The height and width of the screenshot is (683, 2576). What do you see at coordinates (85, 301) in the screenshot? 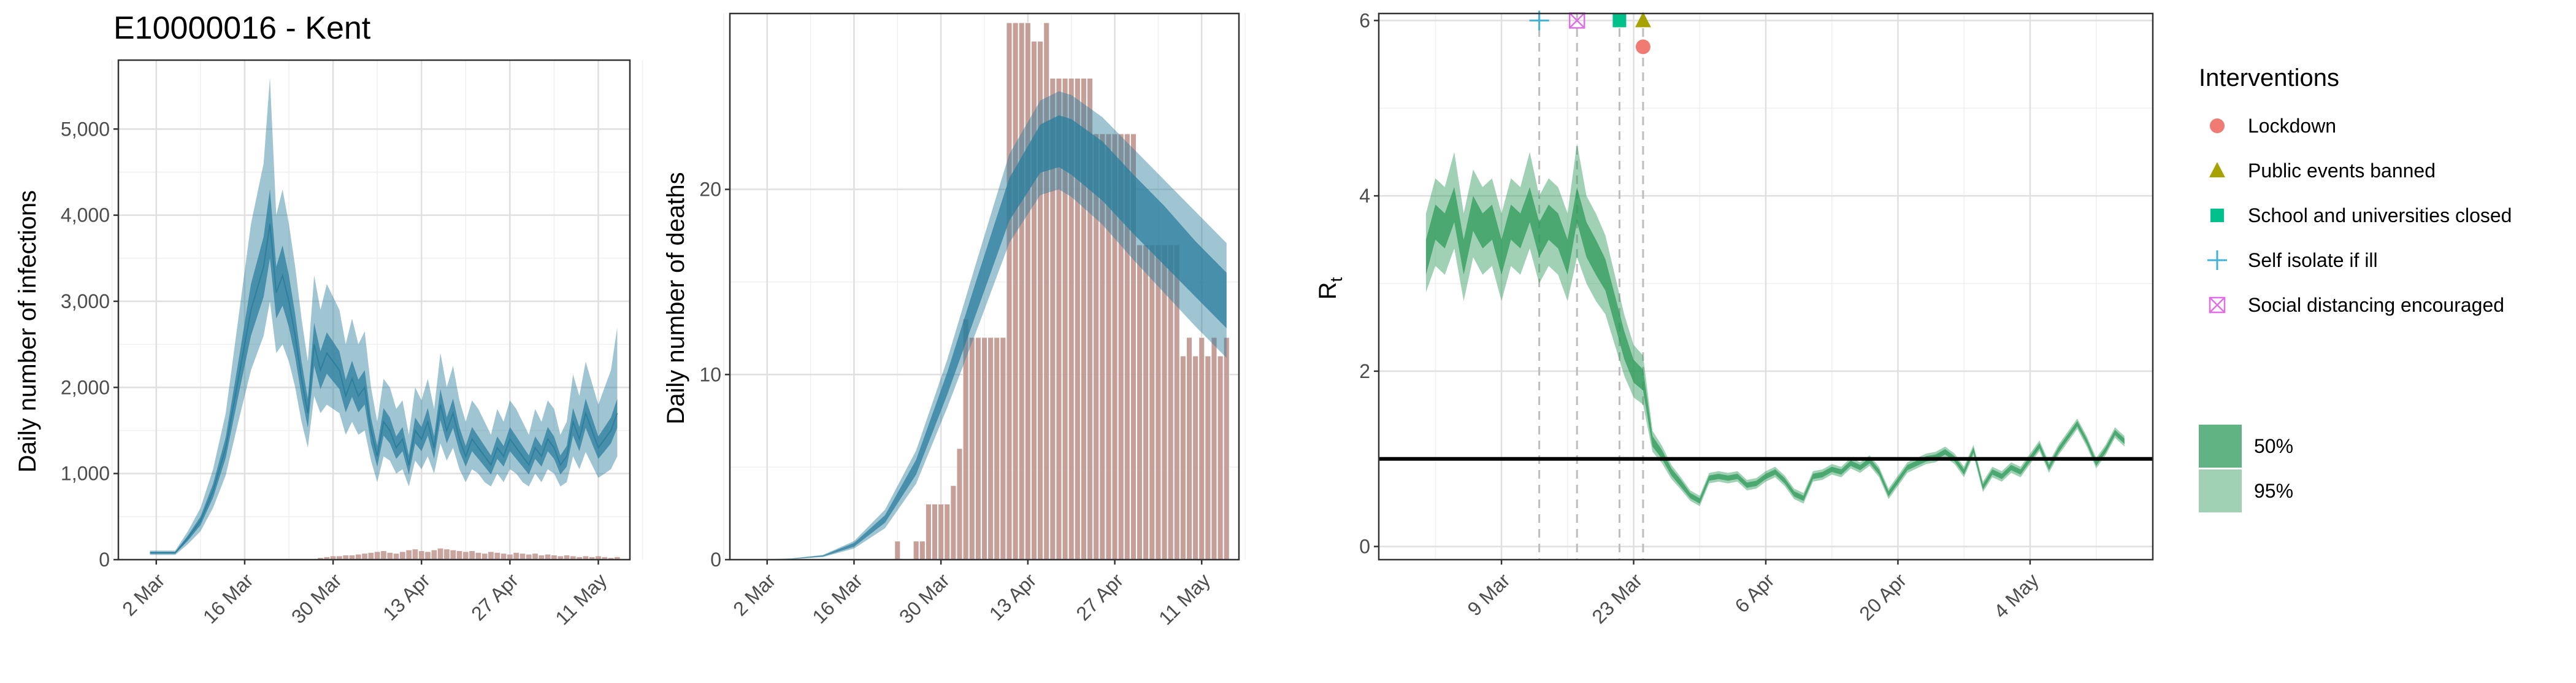
I see `y-tick-label: 3,000` at bounding box center [85, 301].